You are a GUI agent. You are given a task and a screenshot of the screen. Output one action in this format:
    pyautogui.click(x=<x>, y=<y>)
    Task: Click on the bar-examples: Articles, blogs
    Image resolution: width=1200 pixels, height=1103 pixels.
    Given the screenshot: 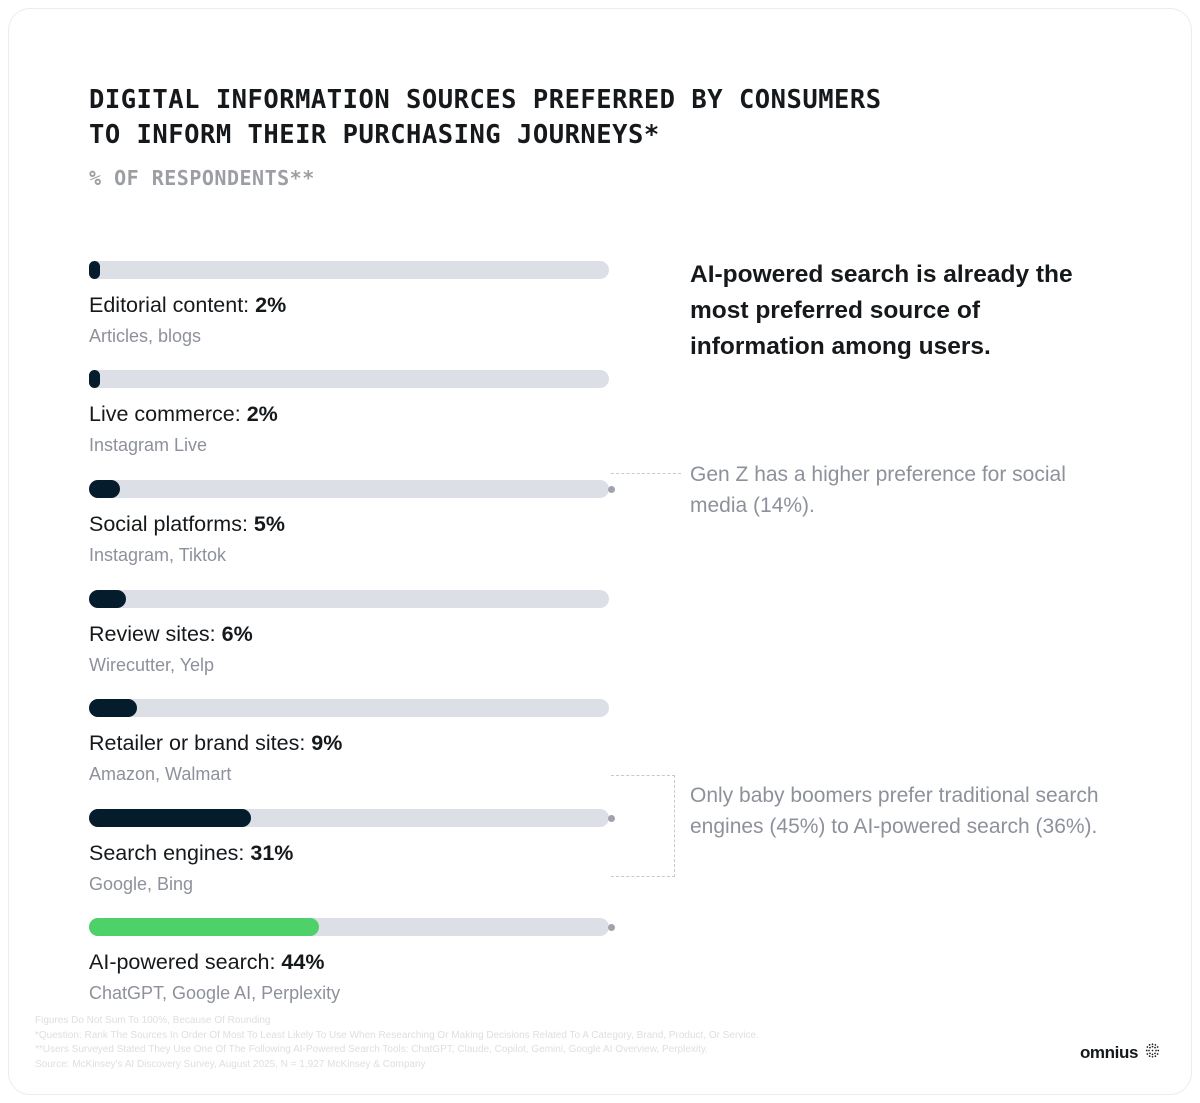 What is the action you would take?
    pyautogui.click(x=145, y=336)
    